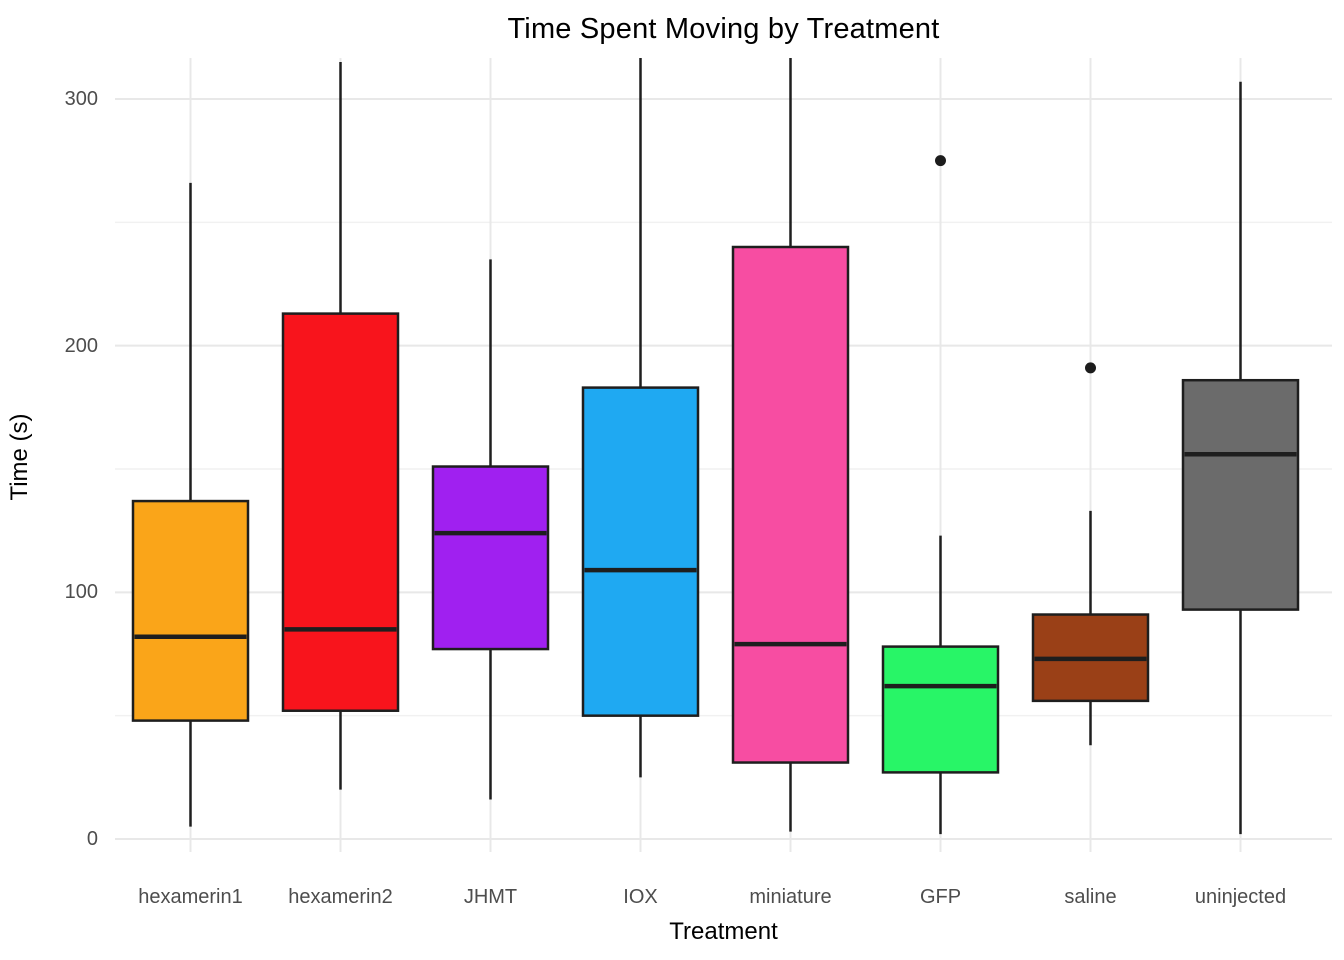 The width and height of the screenshot is (1344, 960). What do you see at coordinates (81, 98) in the screenshot?
I see `y-tick-label: 300` at bounding box center [81, 98].